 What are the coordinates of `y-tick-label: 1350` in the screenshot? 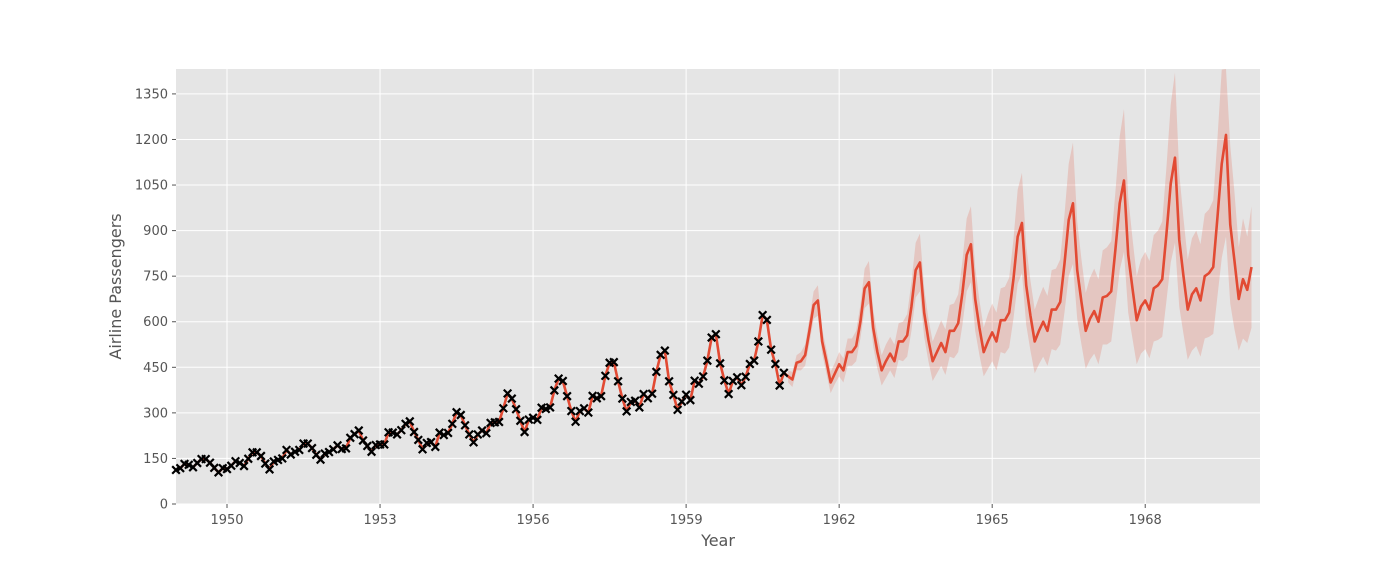 It's located at (151, 94).